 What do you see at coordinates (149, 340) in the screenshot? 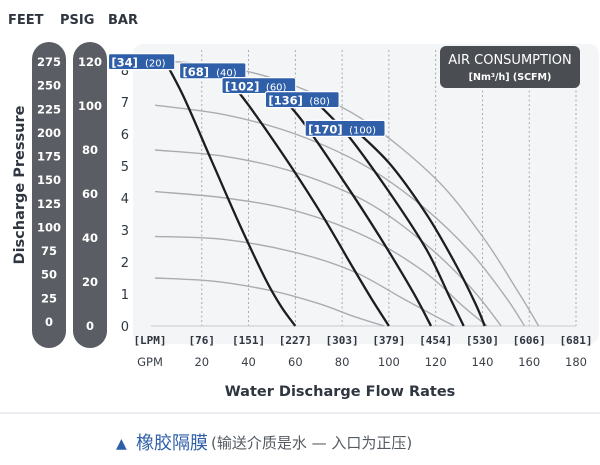
I see `x-unit-lpm: [LPM]` at bounding box center [149, 340].